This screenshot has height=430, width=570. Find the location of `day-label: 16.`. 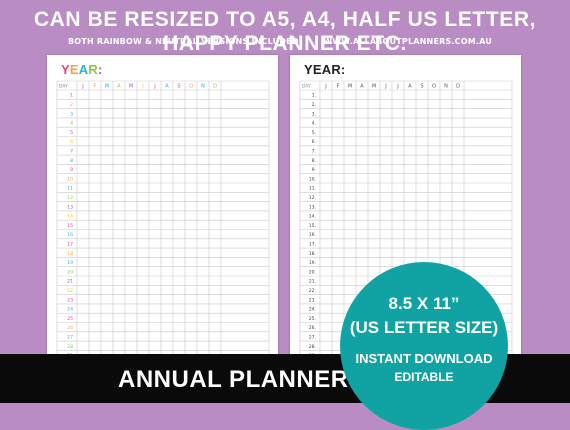

day-label: 16. is located at coordinates (312, 235).